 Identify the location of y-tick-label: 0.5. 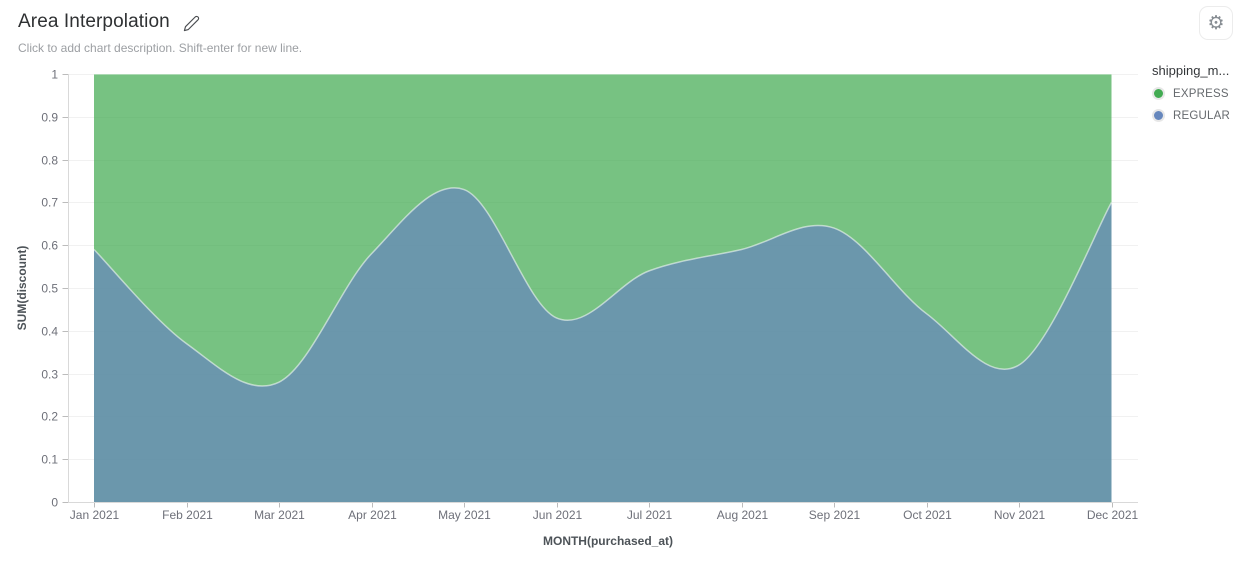
(49, 289).